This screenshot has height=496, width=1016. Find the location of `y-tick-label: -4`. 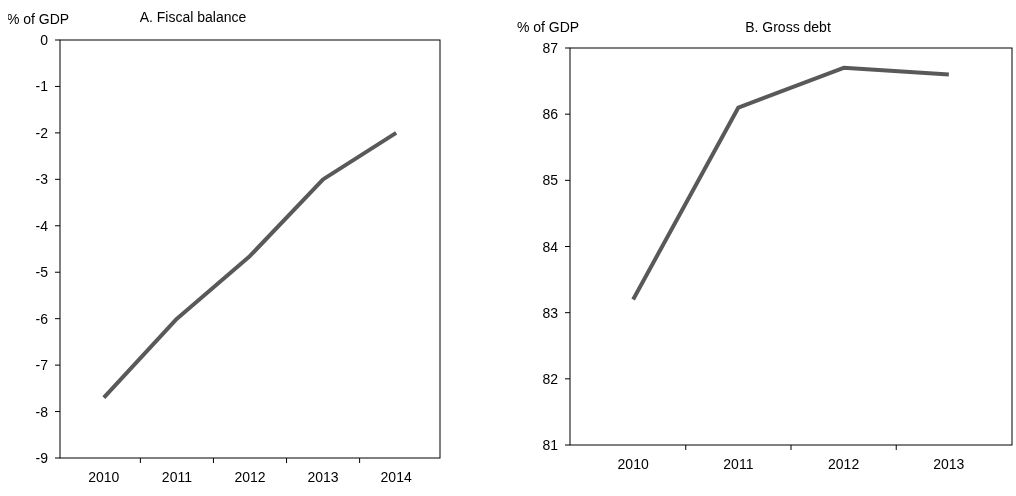

y-tick-label: -4 is located at coordinates (42, 225).